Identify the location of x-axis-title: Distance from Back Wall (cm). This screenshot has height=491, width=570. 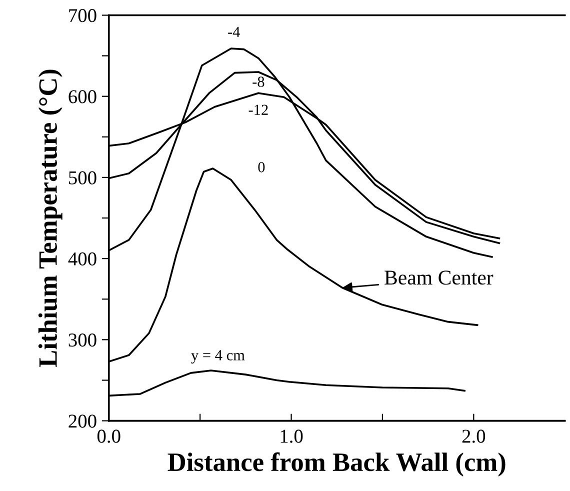
(337, 464).